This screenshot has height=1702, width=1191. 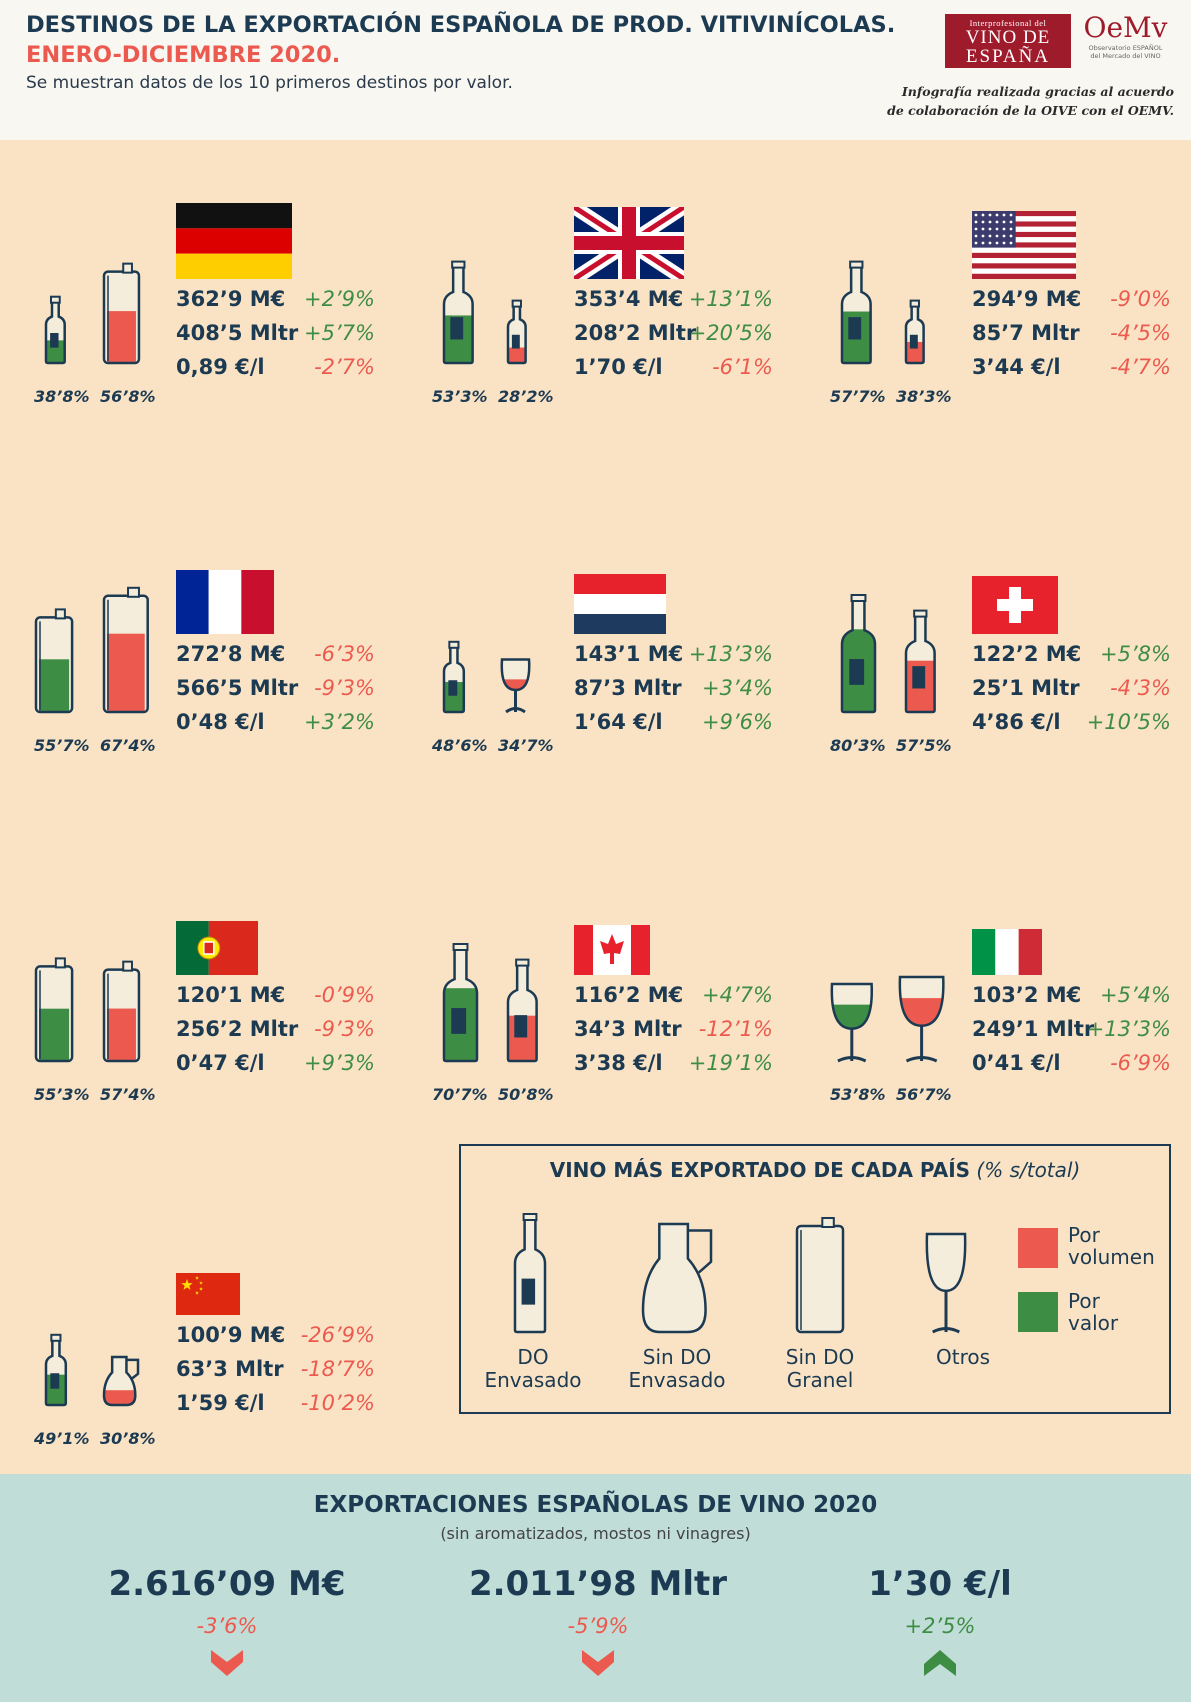 What do you see at coordinates (742, 367) in the screenshot?
I see `export-price-change: -6’1%` at bounding box center [742, 367].